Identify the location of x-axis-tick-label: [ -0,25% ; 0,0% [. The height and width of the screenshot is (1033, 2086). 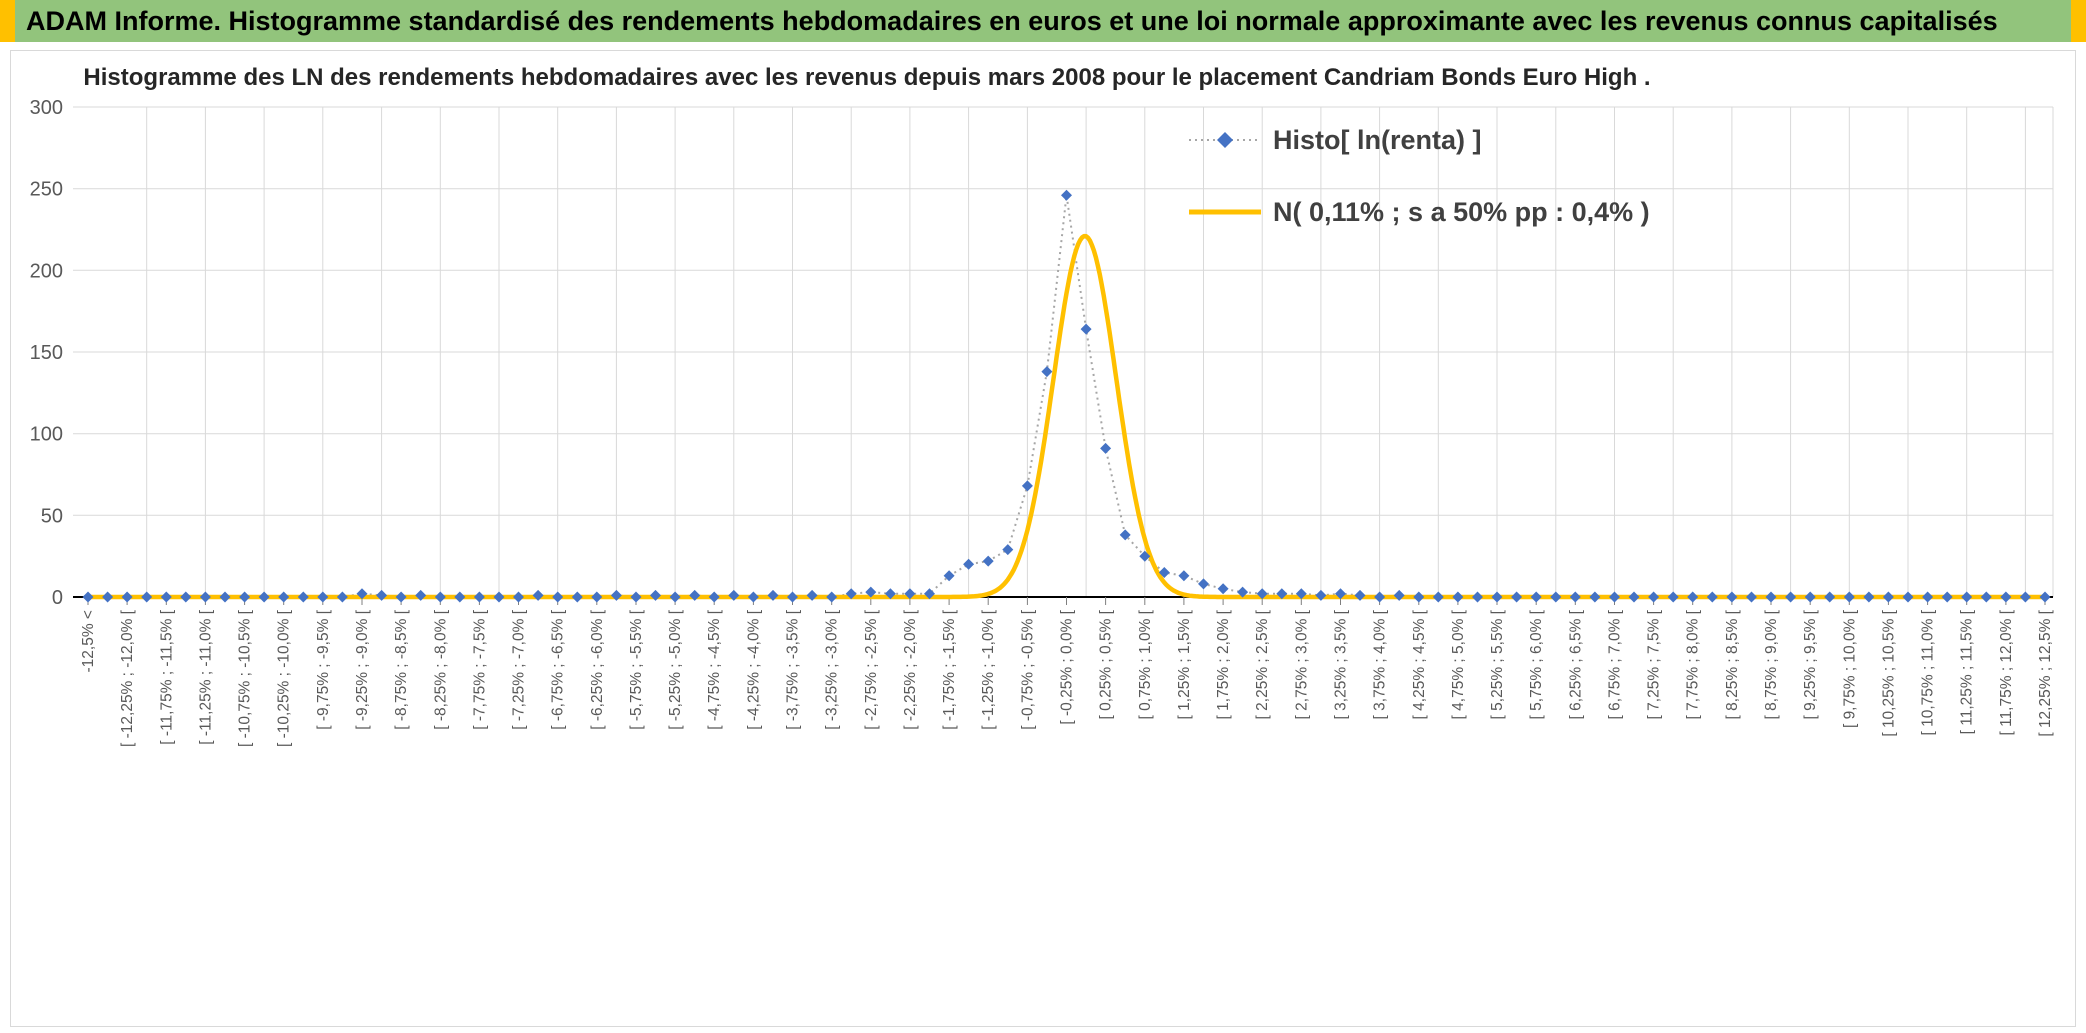
(1067, 666).